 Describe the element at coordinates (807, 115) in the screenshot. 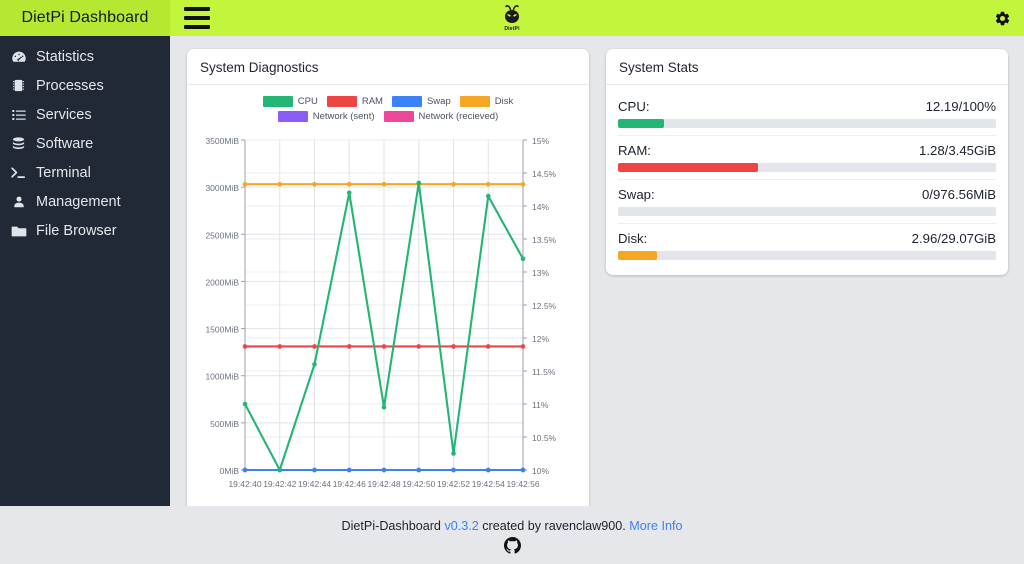

I see `stat-row: CPU: 12.19/100%` at that location.